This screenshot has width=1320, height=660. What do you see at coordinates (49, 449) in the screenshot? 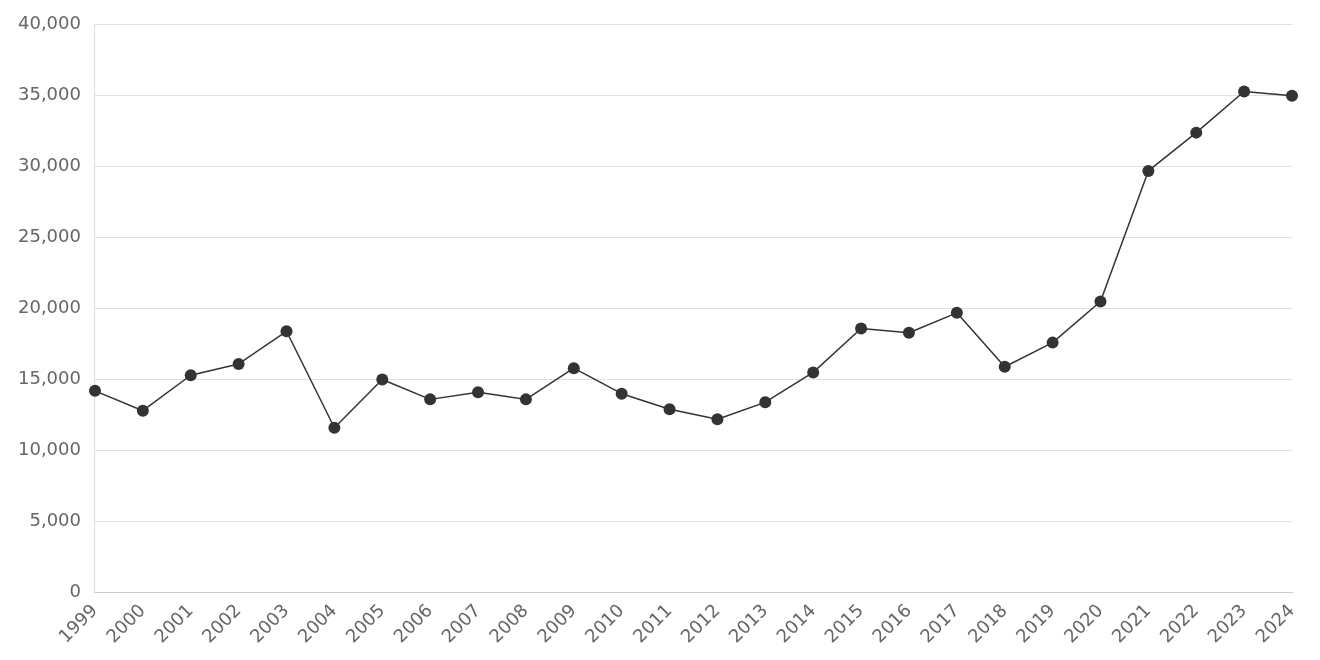
I see `y-tick-label: 10,000` at bounding box center [49, 449].